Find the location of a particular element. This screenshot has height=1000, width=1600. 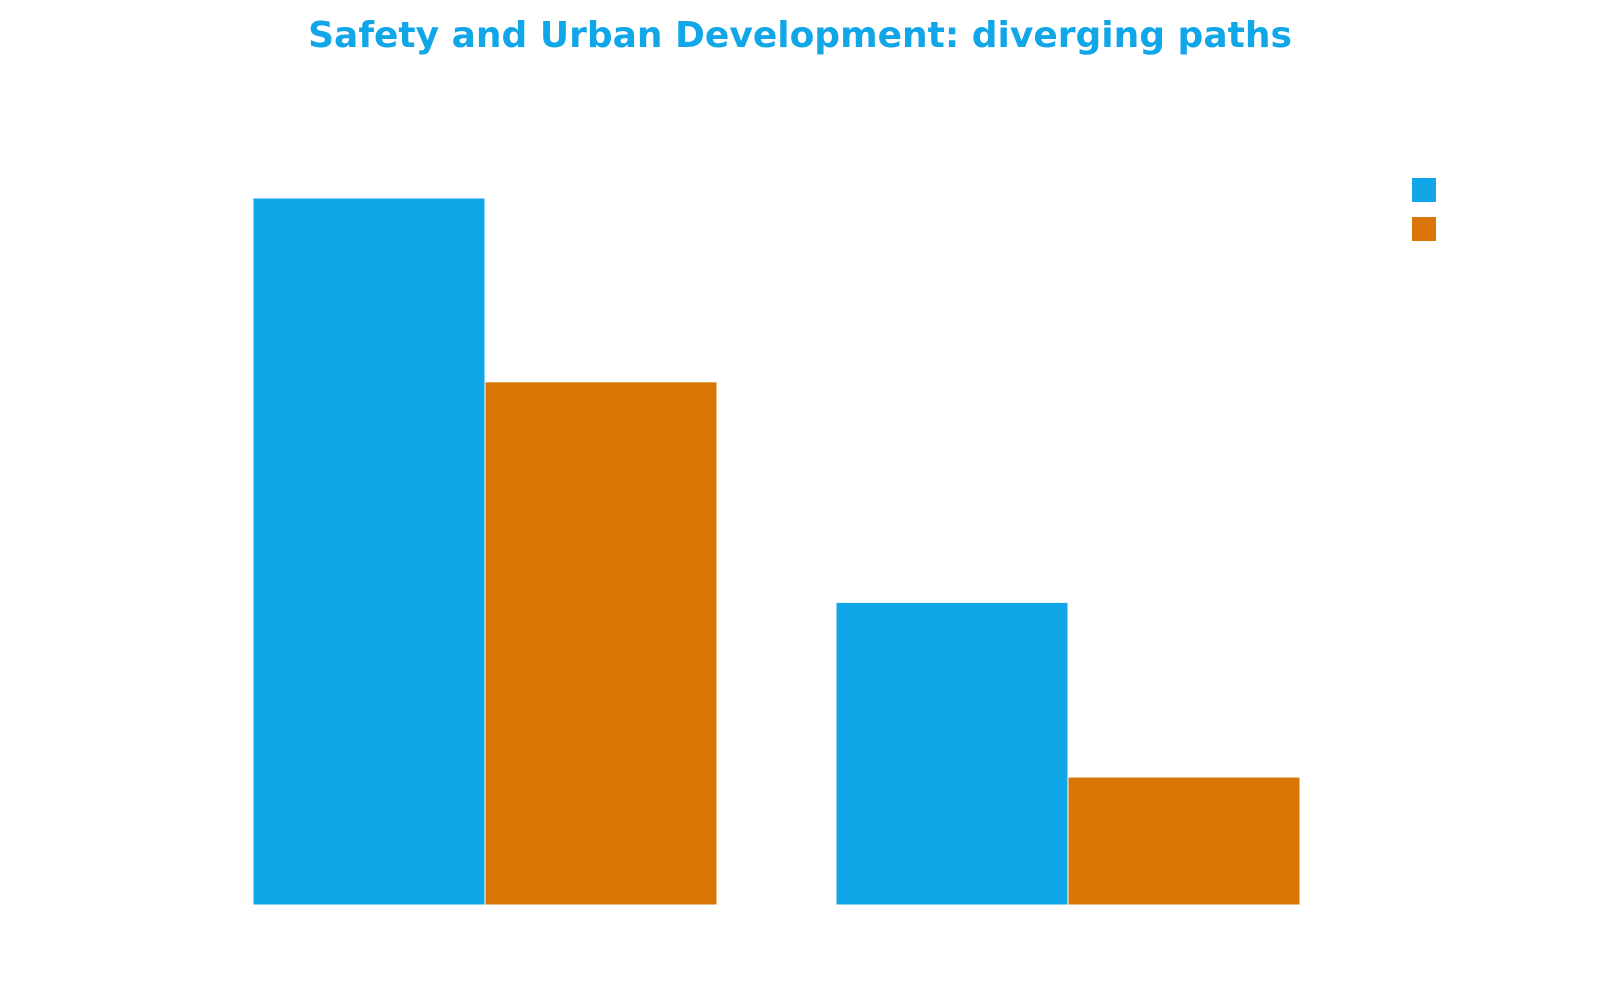

legend is located at coordinates (1424, 209).